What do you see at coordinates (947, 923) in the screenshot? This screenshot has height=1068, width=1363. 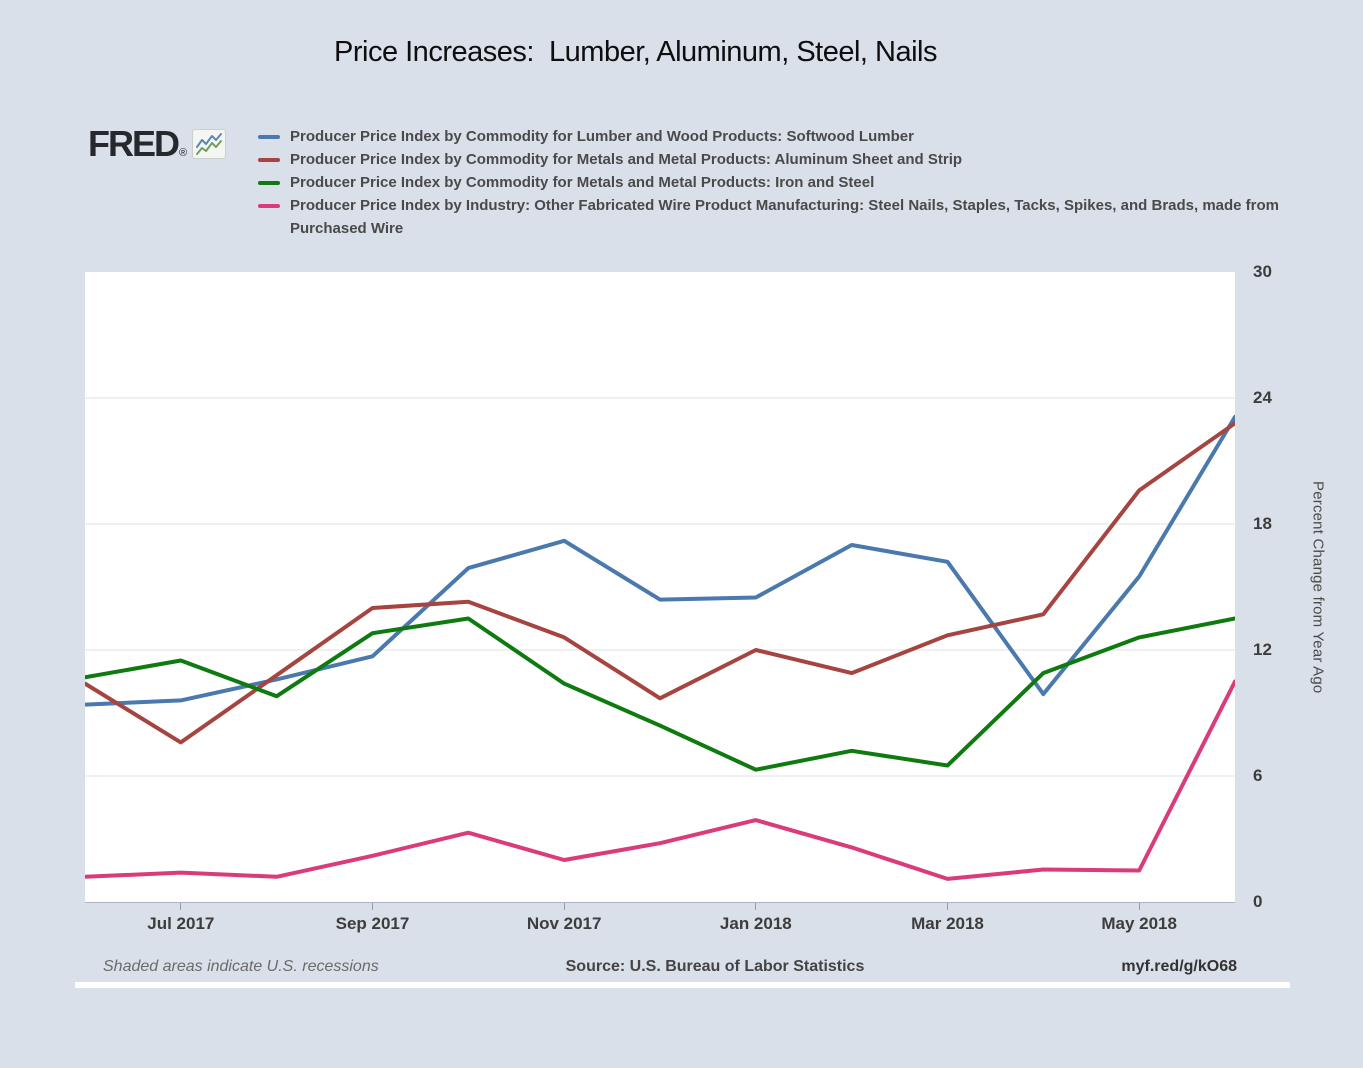 I see `x-tick-label: Mar 2018` at bounding box center [947, 923].